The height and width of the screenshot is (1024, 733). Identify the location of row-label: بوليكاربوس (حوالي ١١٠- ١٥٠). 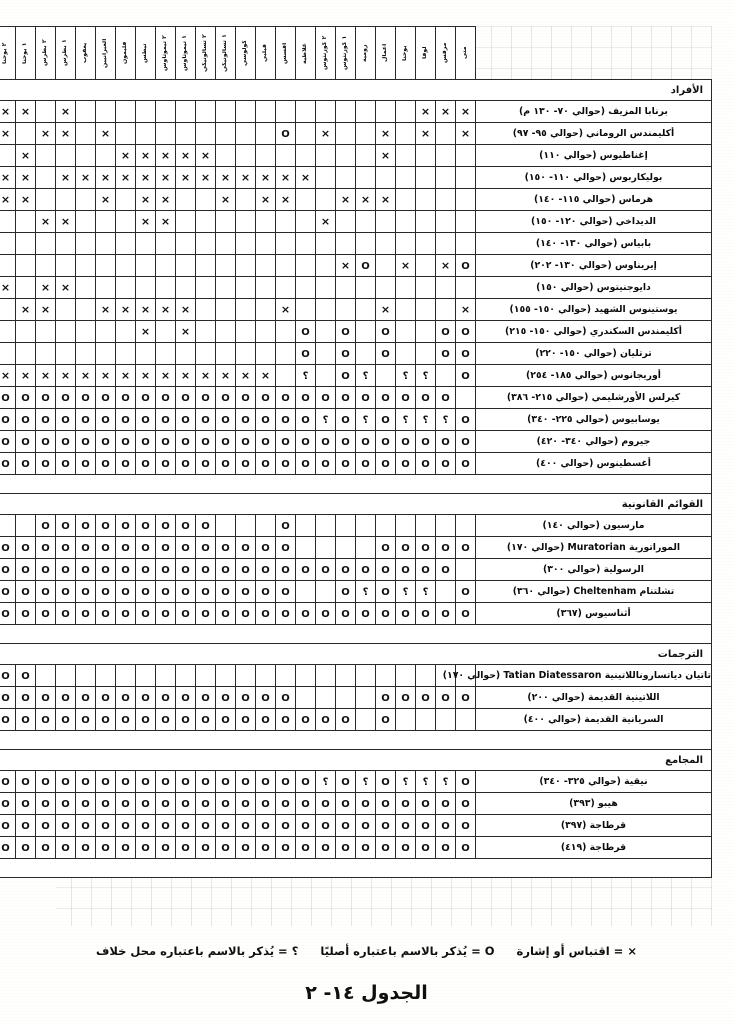
(593, 177).